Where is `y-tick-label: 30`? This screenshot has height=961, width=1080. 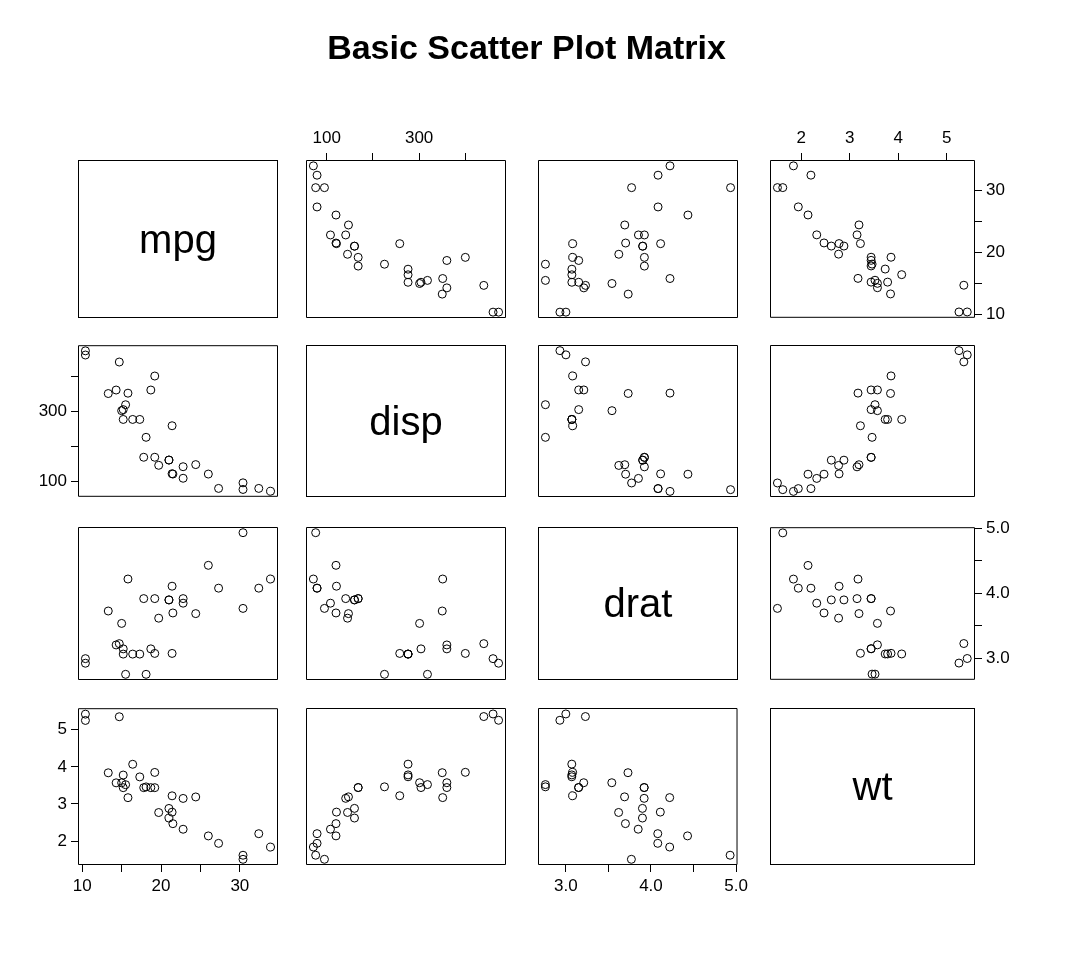
y-tick-label: 30 is located at coordinates (995, 189).